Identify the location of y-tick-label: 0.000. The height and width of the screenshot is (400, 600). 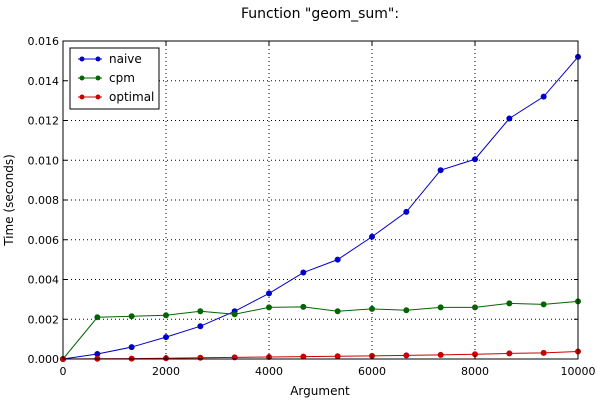
(44, 359).